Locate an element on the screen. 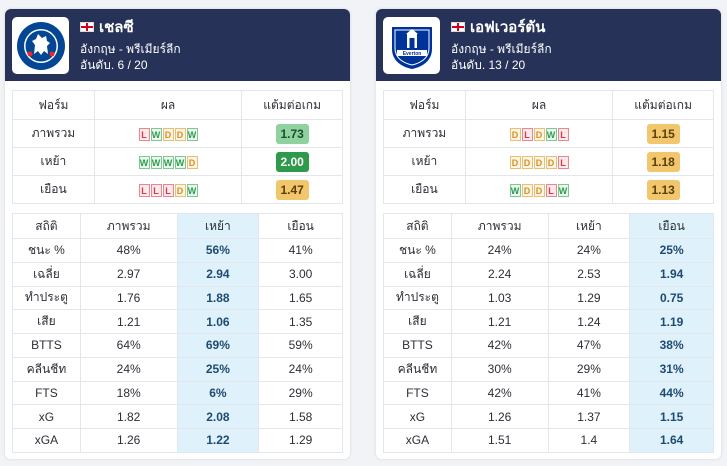  stat-value-away: 38% is located at coordinates (671, 345).